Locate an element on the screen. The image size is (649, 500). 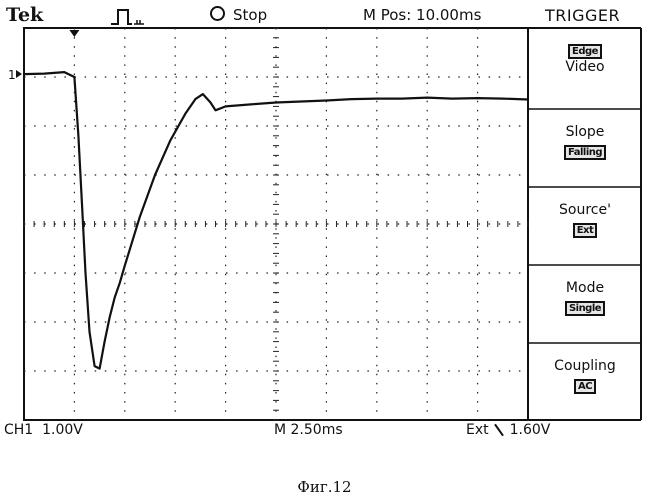
trigger-readout: Ext 1.60V is located at coordinates (508, 430).